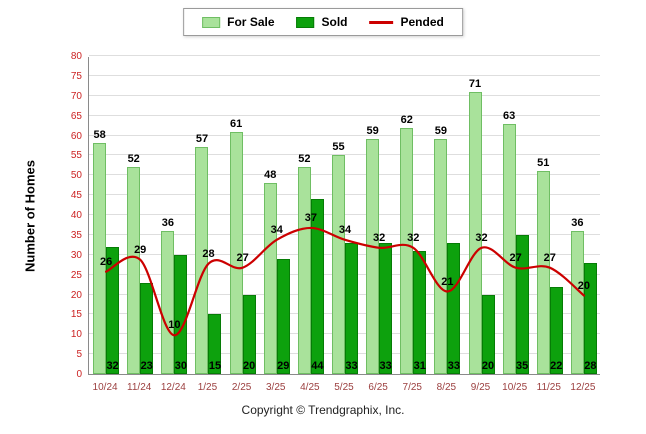 This screenshot has width=646, height=434. Describe the element at coordinates (276, 229) in the screenshot. I see `pended-value-label: 34` at that location.